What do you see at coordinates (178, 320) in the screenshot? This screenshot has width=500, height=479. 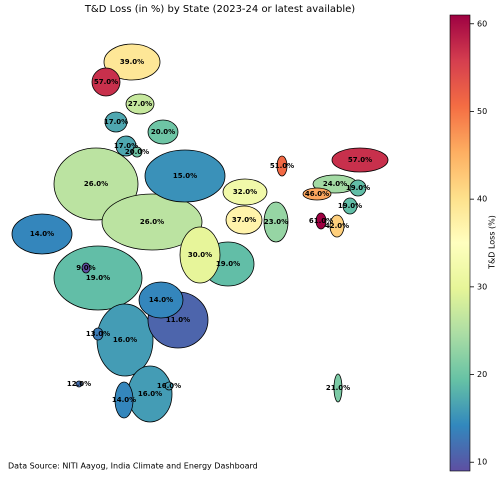 I see `region-value-label: 11.0%` at bounding box center [178, 320].